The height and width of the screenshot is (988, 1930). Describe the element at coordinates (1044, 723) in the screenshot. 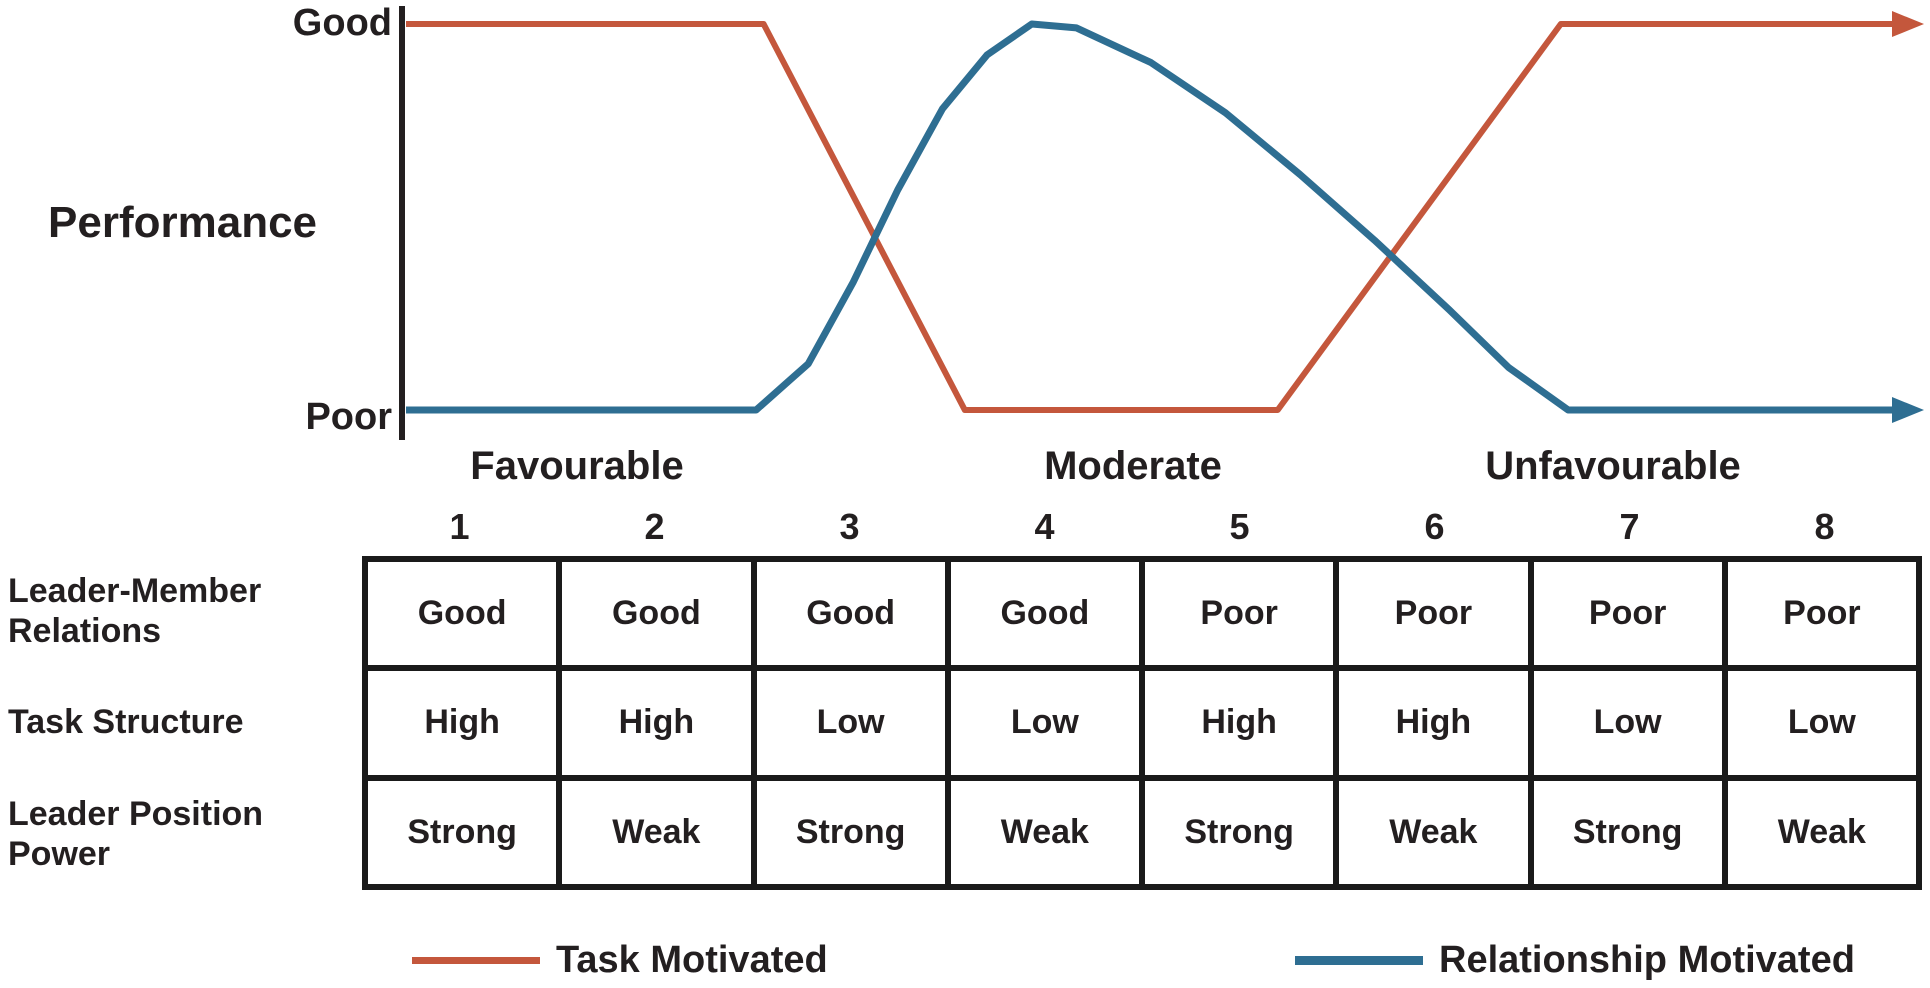

I see `table-cell-r2-c4: Low` at that location.